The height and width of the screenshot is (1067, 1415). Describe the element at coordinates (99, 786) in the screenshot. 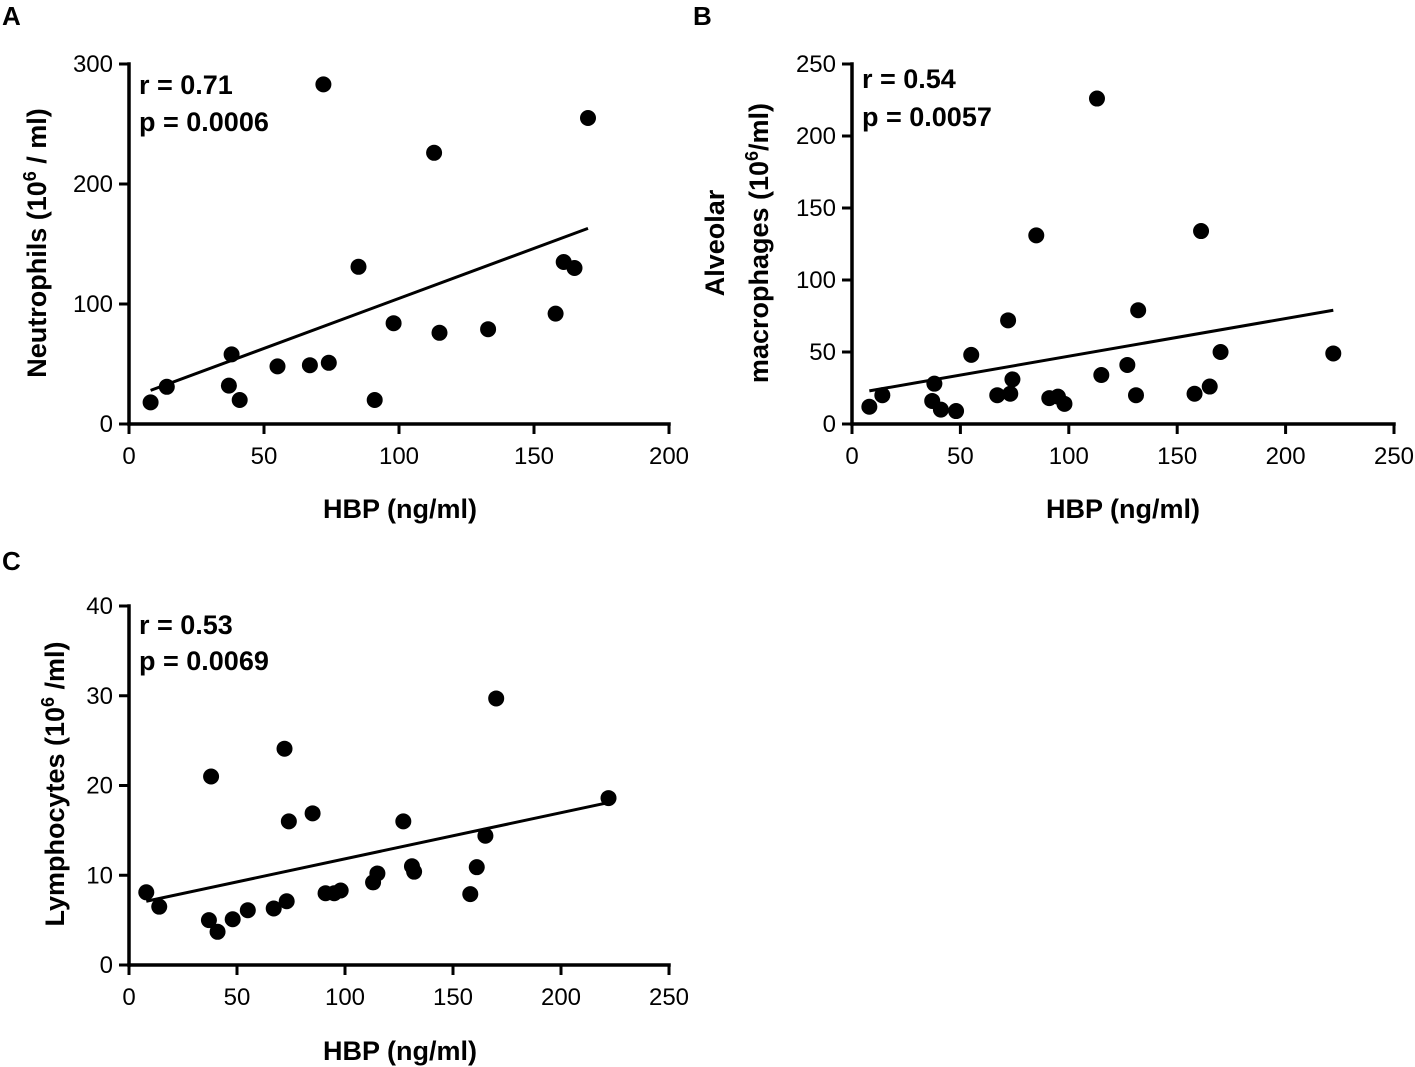

I see `panel-c-y-tick-label: 20` at that location.